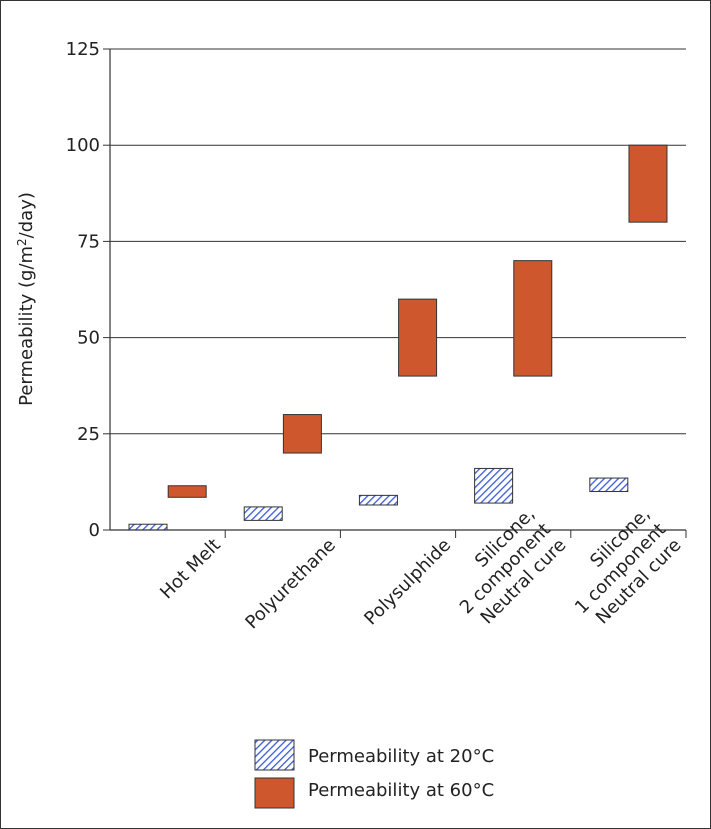 This screenshot has height=829, width=711. Describe the element at coordinates (26, 299) in the screenshot. I see `y-axis-label: Permeability (g/m2/day)` at that location.